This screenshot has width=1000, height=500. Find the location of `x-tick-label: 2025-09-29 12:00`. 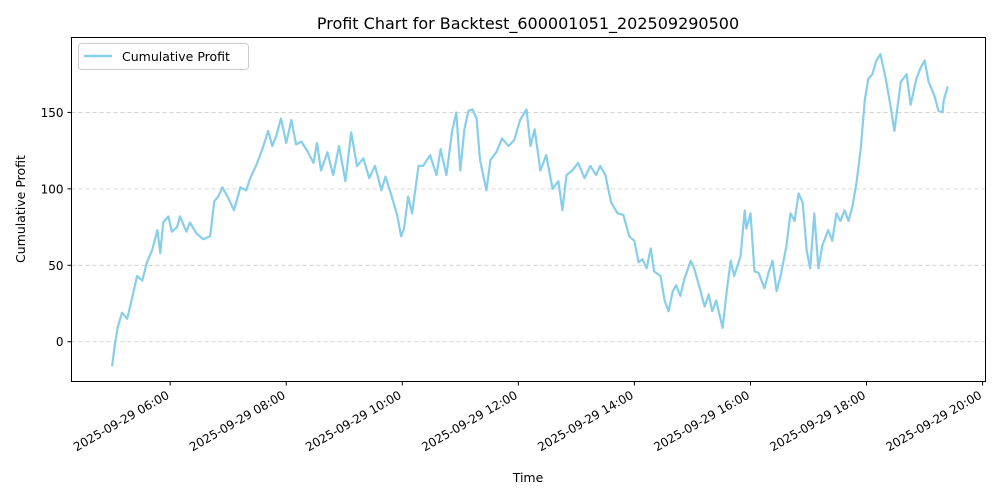

x-tick-label: 2025-09-29 12:00 is located at coordinates (469, 421).